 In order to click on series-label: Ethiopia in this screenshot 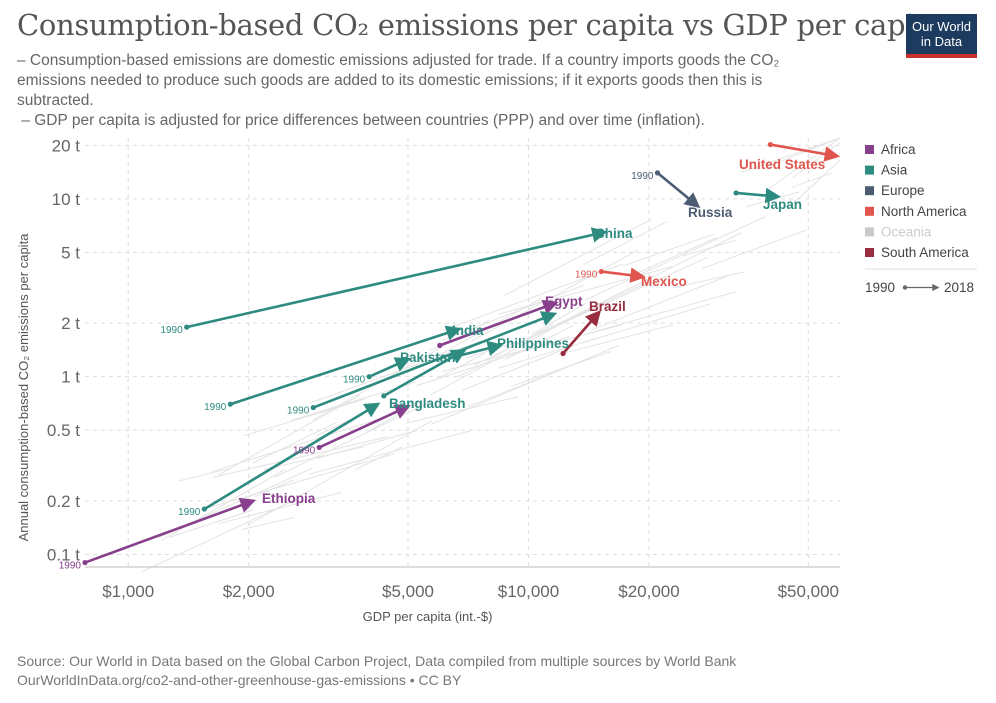, I will do `click(289, 498)`.